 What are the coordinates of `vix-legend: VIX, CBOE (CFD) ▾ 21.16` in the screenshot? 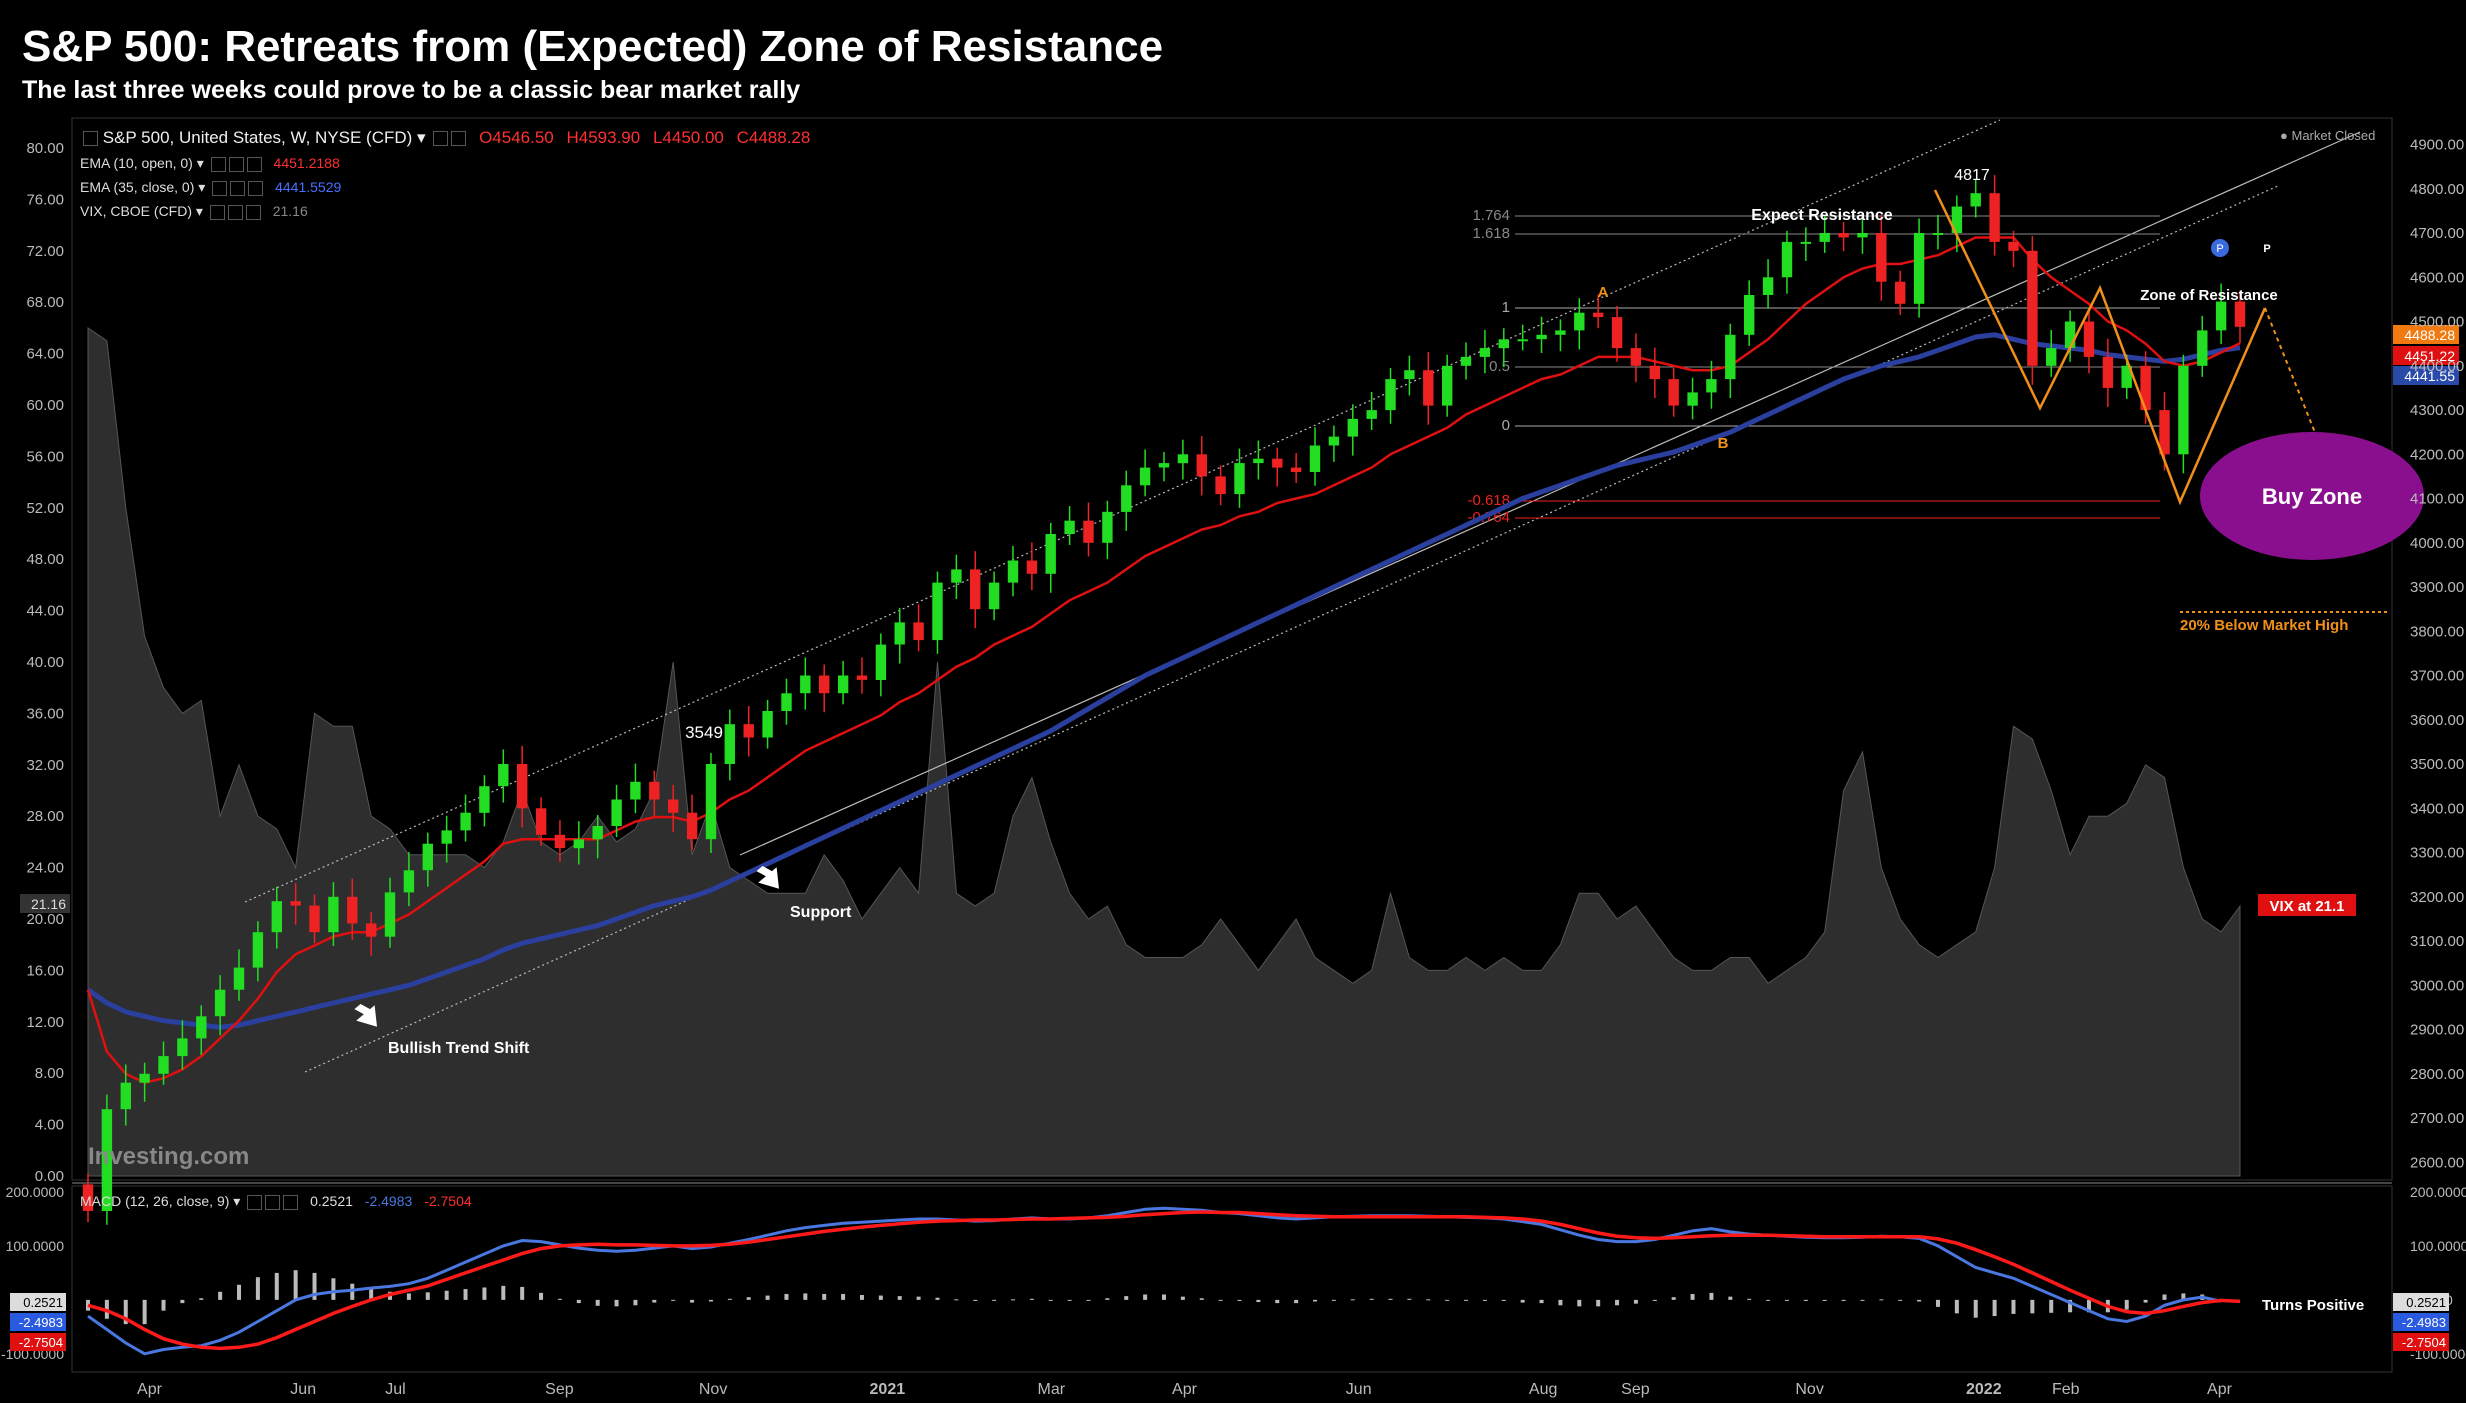 It's located at (194, 211).